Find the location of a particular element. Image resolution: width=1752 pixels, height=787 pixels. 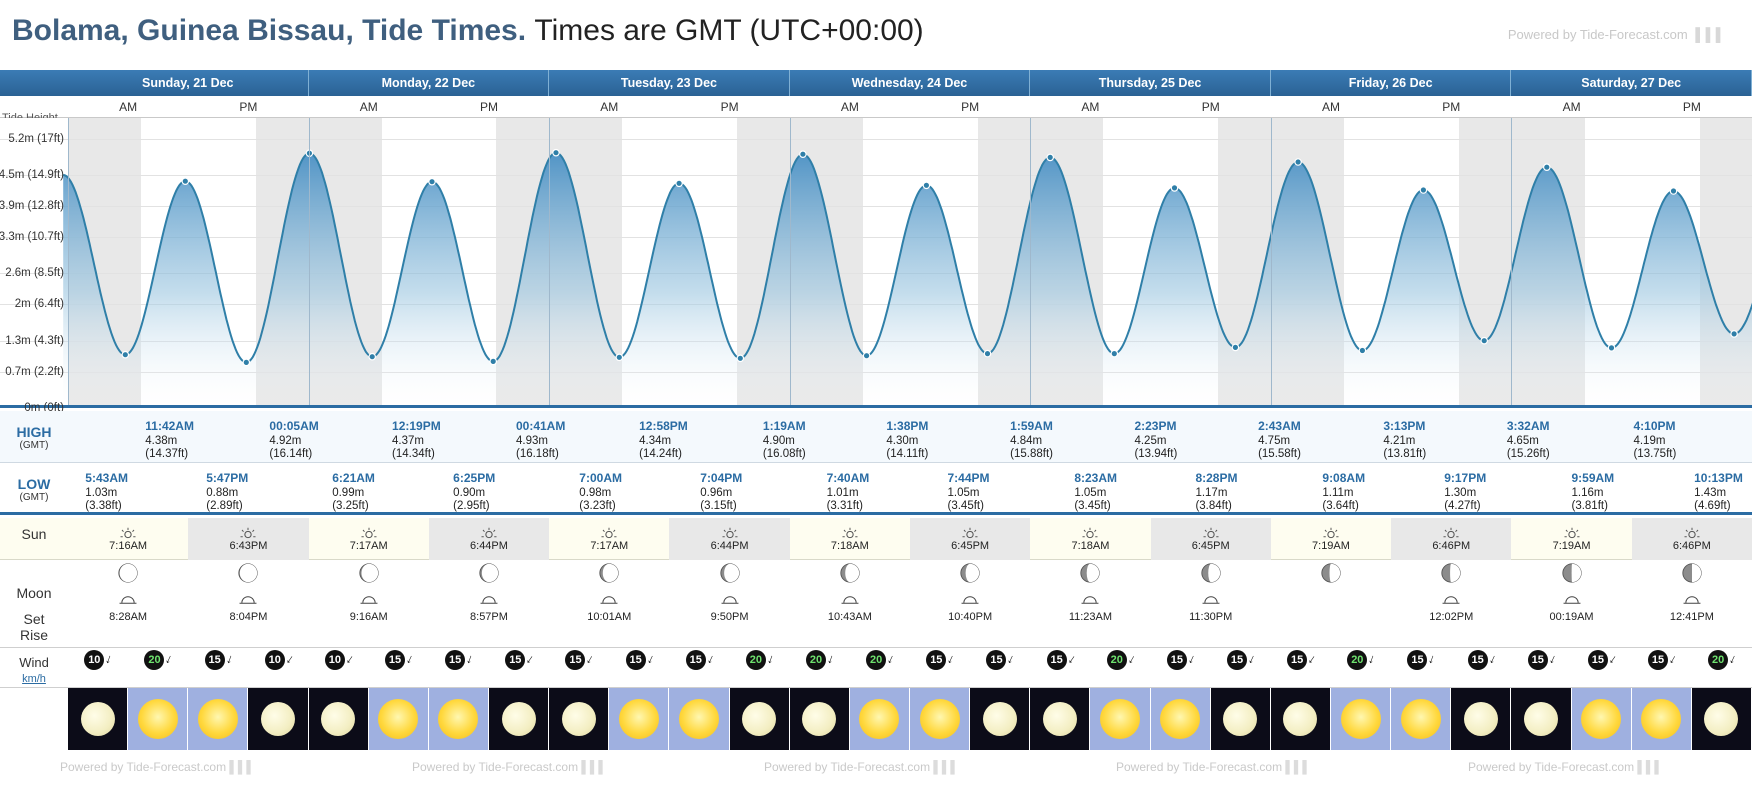

weather-cell-2-sun is located at coordinates (218, 719).